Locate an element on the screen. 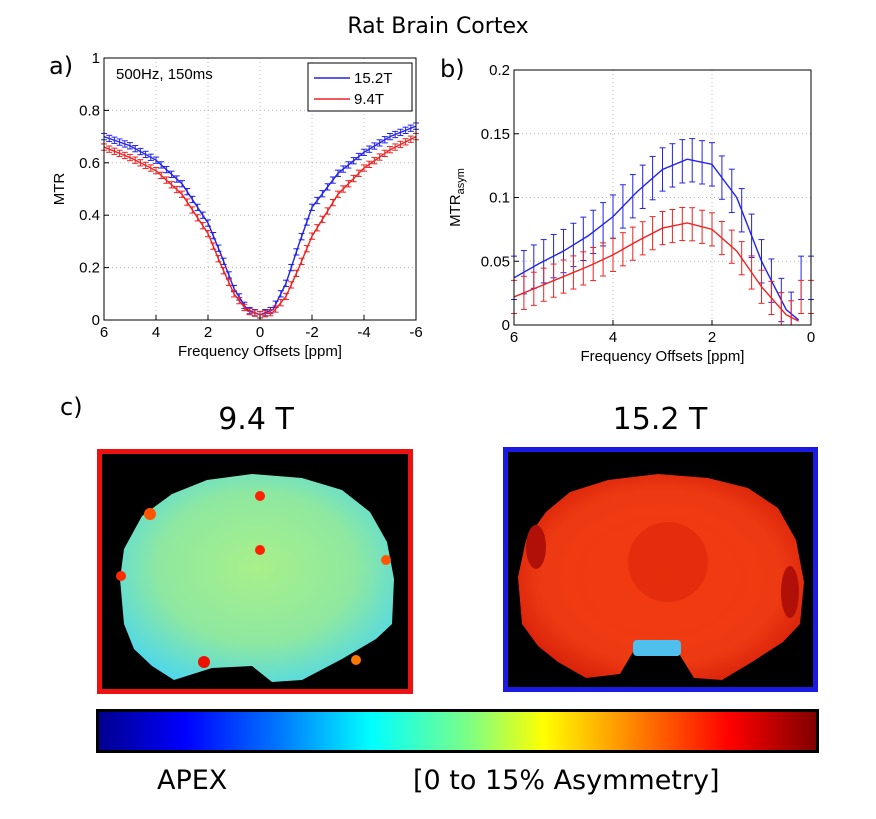 The width and height of the screenshot is (876, 819). colorbar-left-label: APEX is located at coordinates (192, 780).